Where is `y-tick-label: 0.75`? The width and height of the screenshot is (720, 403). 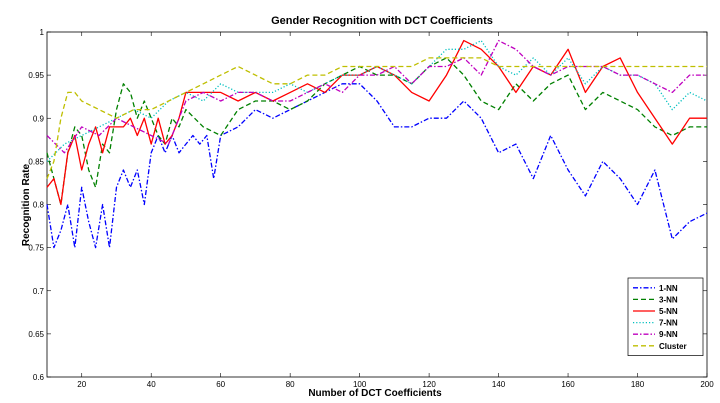 y-tick-label: 0.75 is located at coordinates (36, 248).